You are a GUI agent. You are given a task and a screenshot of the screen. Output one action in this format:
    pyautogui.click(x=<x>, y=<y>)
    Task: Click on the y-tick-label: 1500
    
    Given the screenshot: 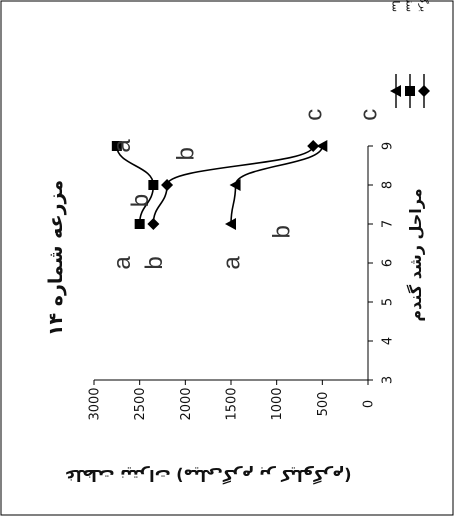 What is the action you would take?
    pyautogui.click(x=232, y=403)
    